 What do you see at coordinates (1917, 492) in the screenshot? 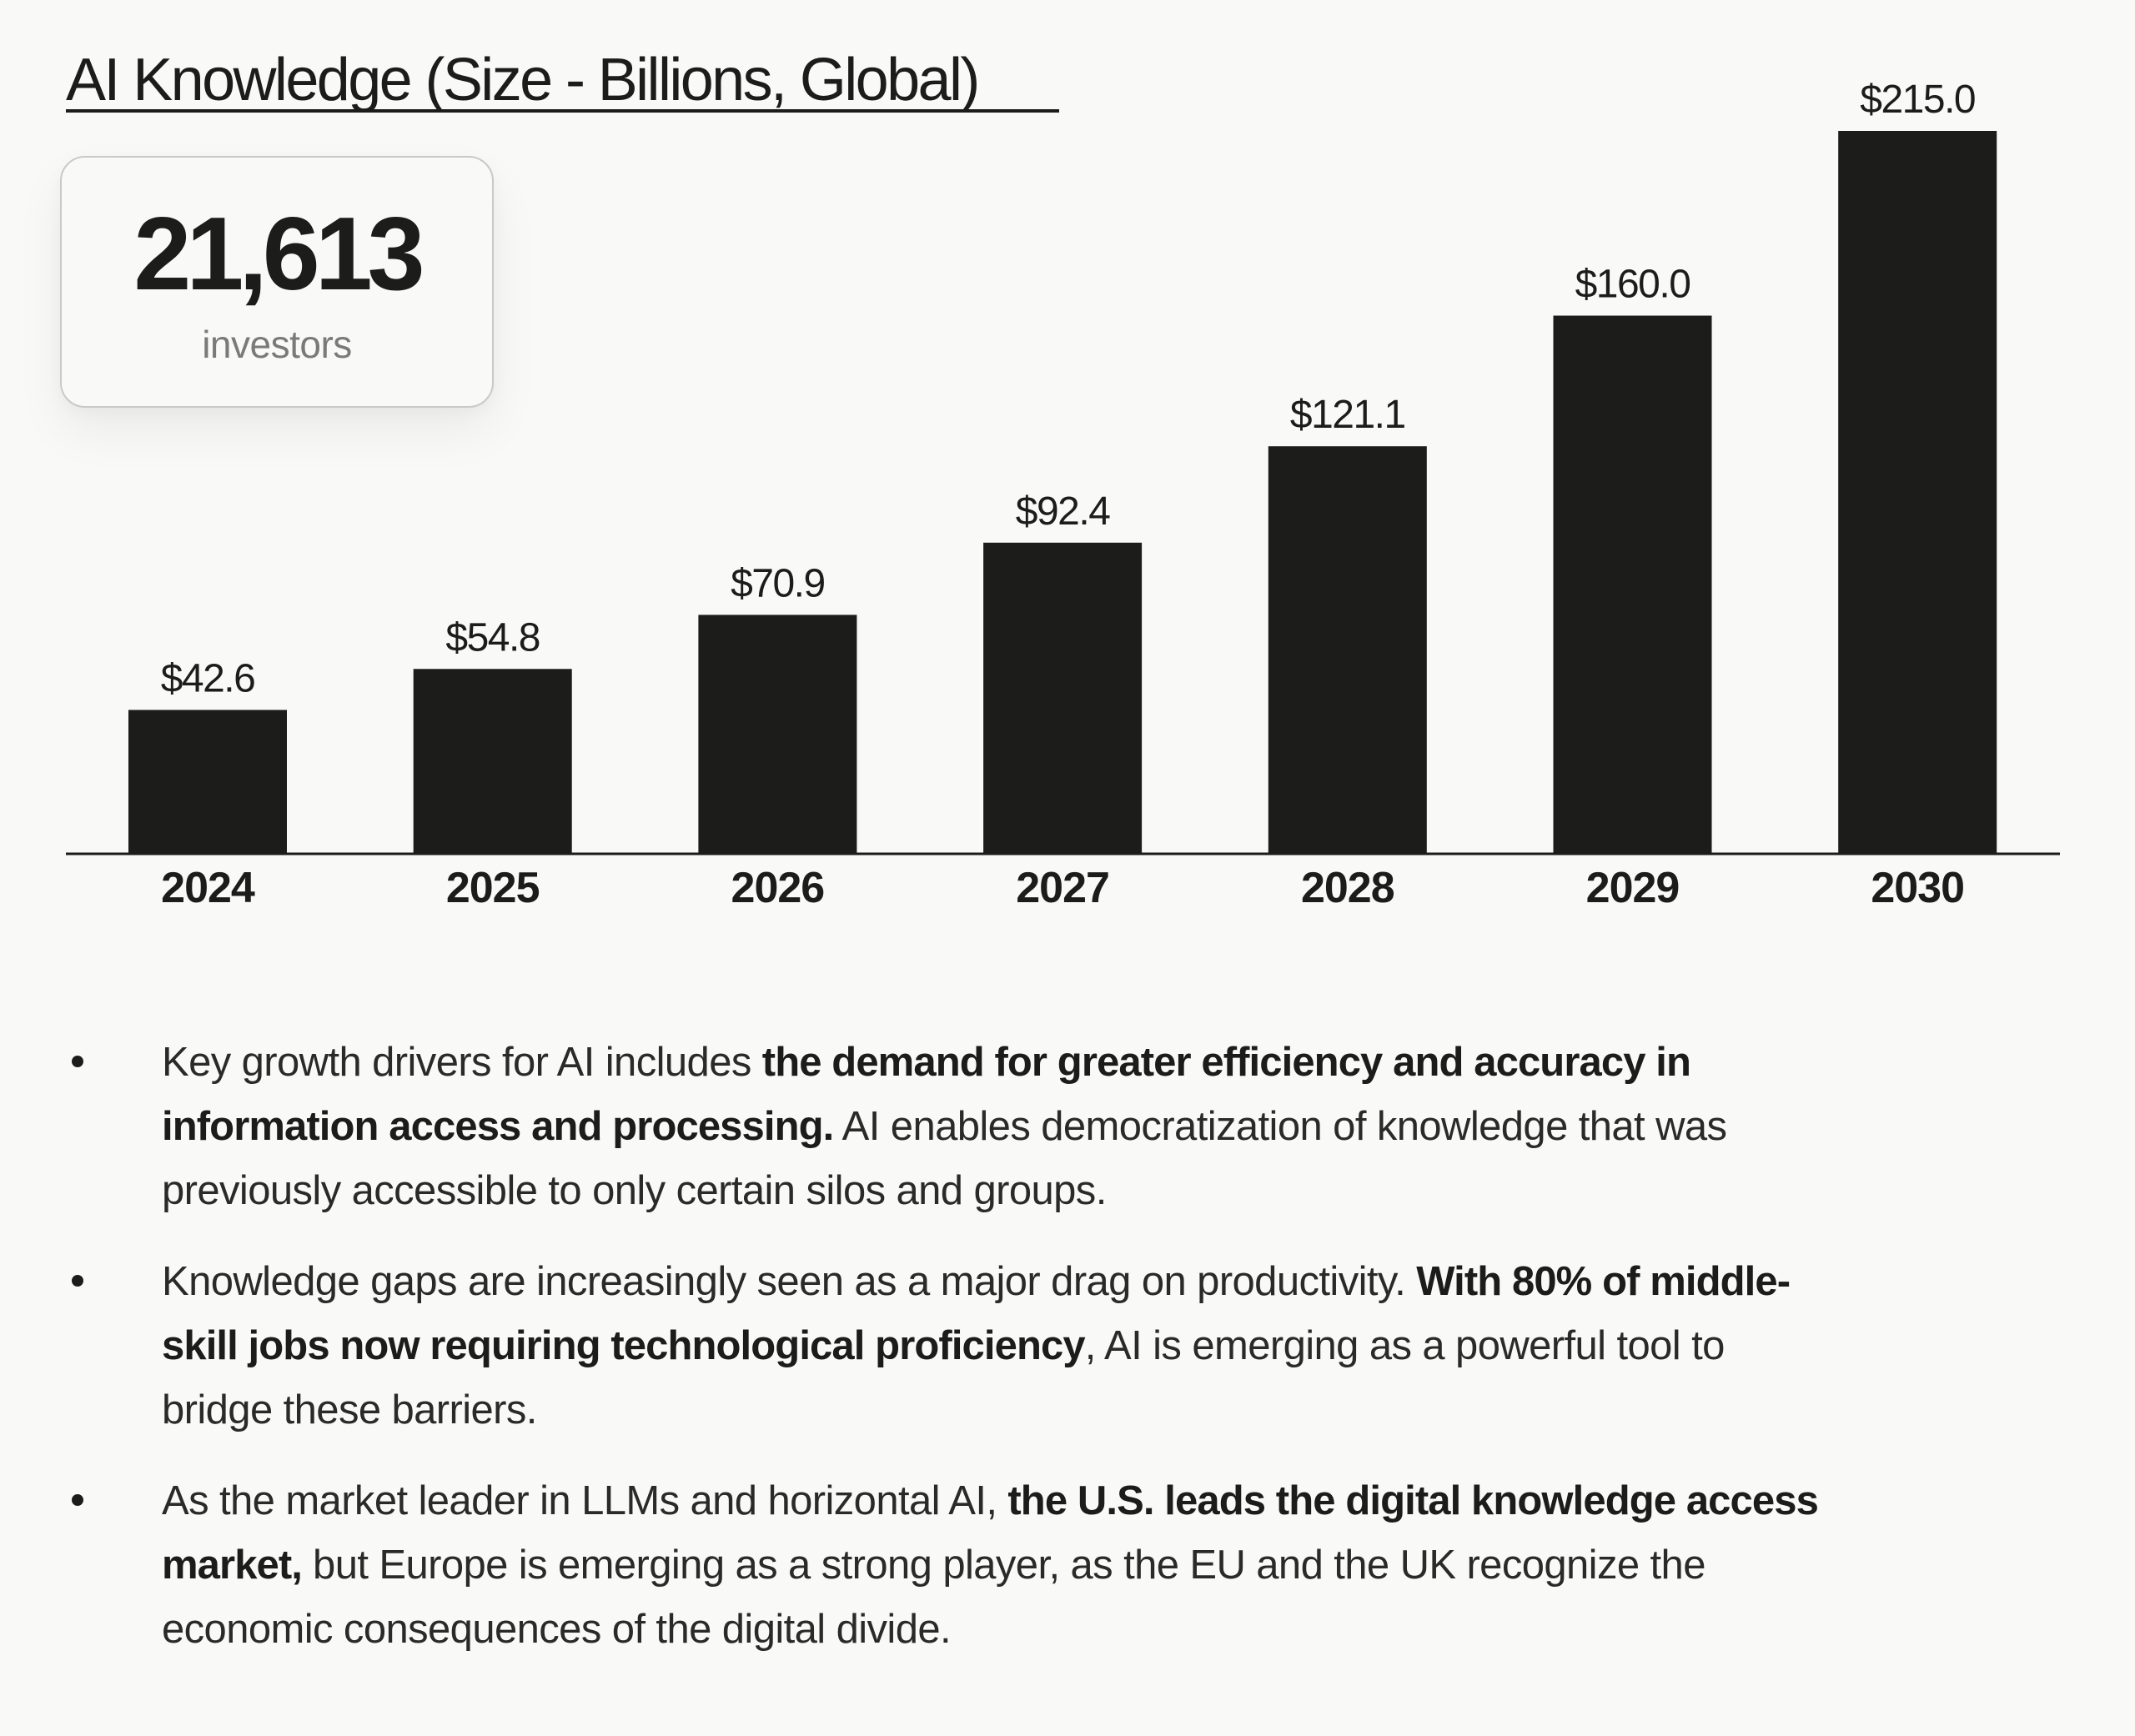
I see `bar-2030` at bounding box center [1917, 492].